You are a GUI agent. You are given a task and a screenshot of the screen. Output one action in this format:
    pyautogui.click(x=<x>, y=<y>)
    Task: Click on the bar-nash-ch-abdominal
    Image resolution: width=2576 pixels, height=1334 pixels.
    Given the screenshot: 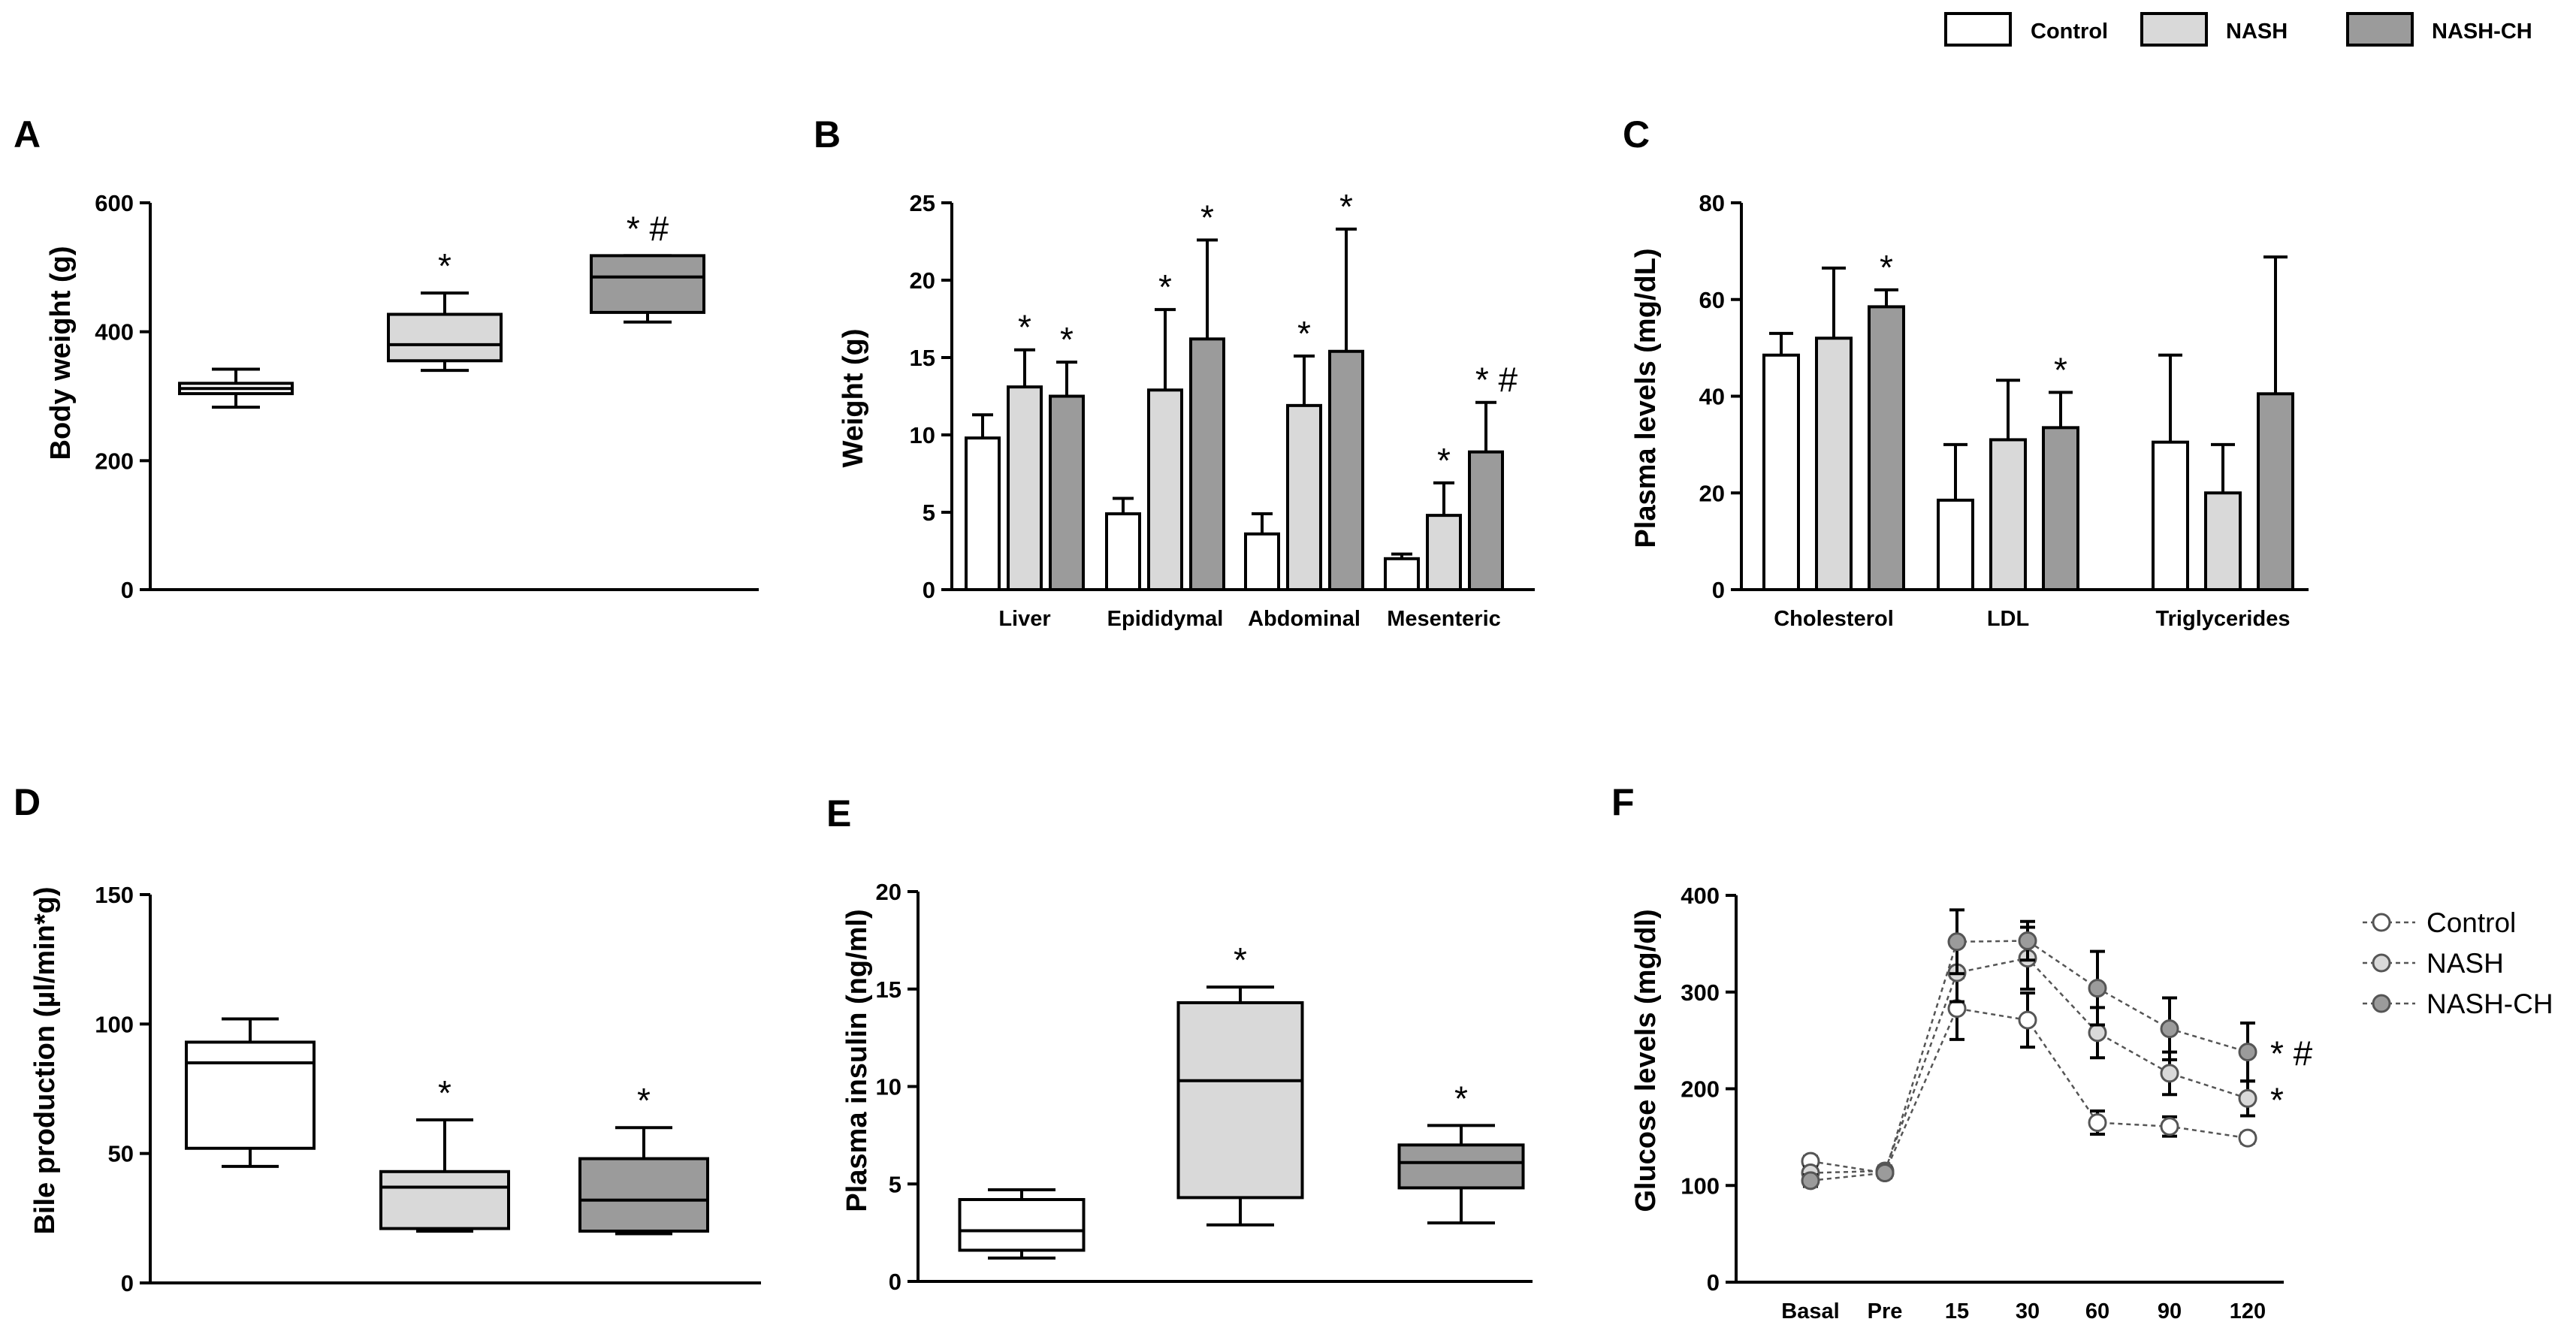 What is the action you would take?
    pyautogui.click(x=1346, y=470)
    